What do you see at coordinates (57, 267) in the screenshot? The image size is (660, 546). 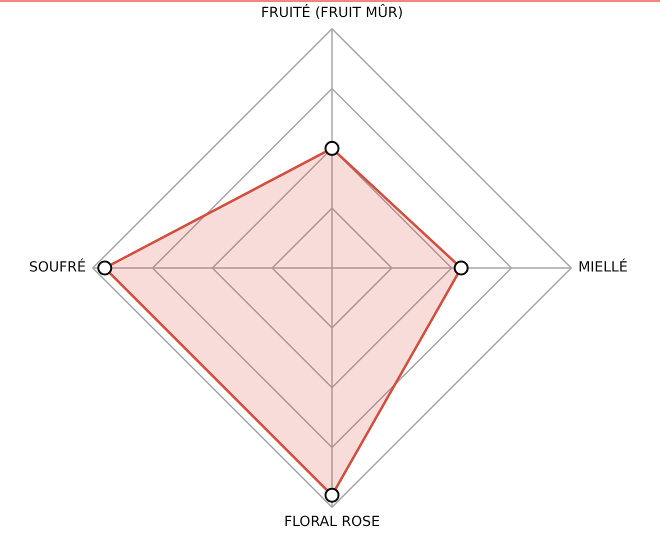 I see `spoke-label: SOUFRÉ` at bounding box center [57, 267].